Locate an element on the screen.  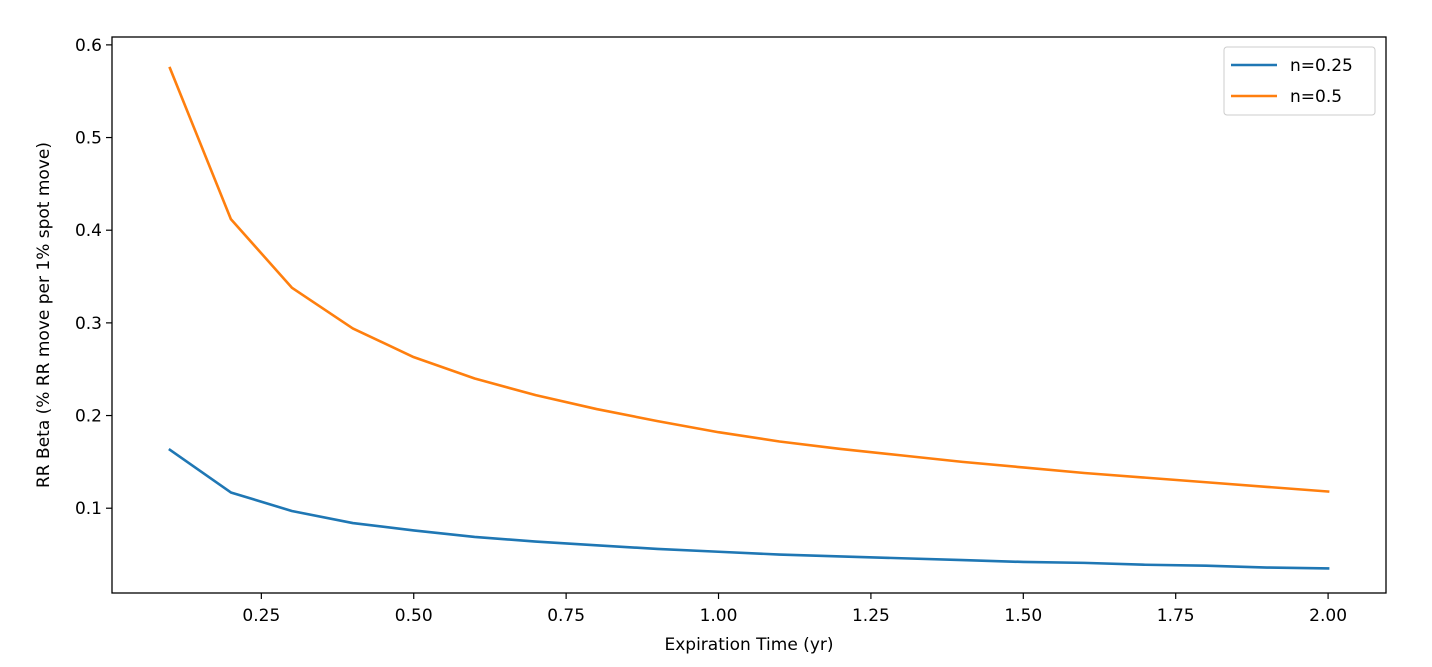
x-tick-label: 1.00 is located at coordinates (719, 616).